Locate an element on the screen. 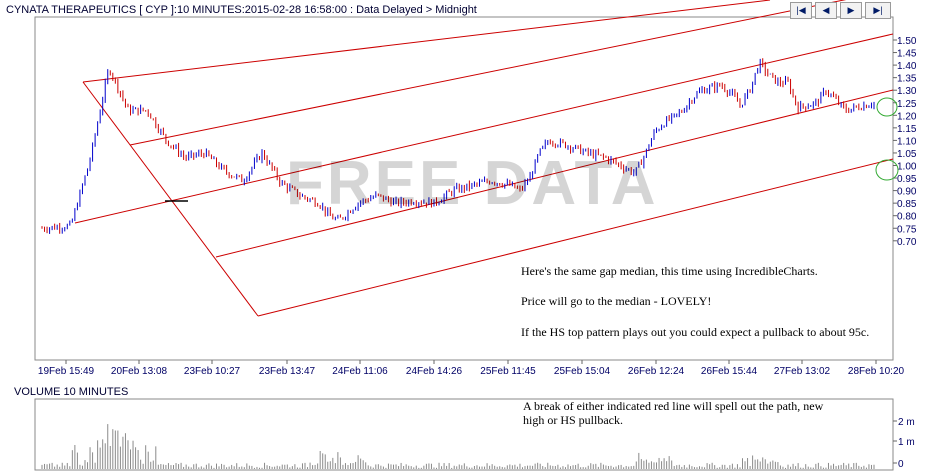 Image resolution: width=934 pixels, height=474 pixels. y-tick-label: 1.50 is located at coordinates (907, 41).